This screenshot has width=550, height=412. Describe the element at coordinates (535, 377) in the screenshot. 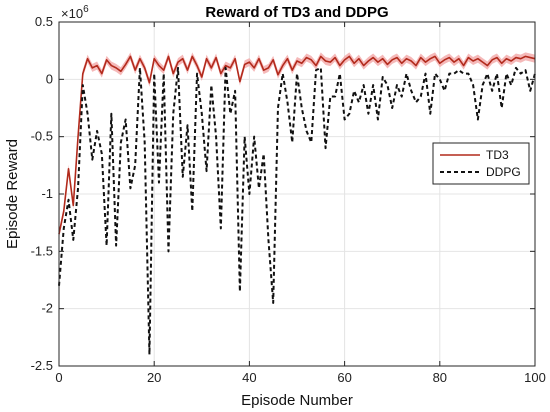

I see `x-tick-label: 100` at that location.